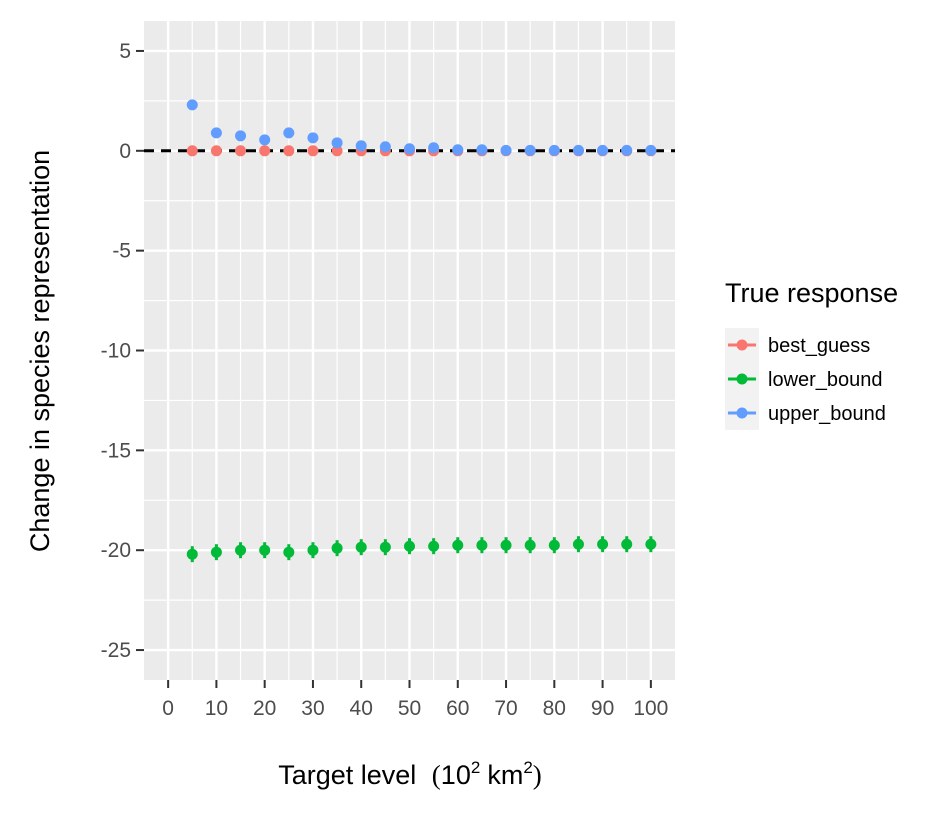 The image size is (944, 831). I want to click on x-axis-title: Target level (102 km2), so click(410, 774).